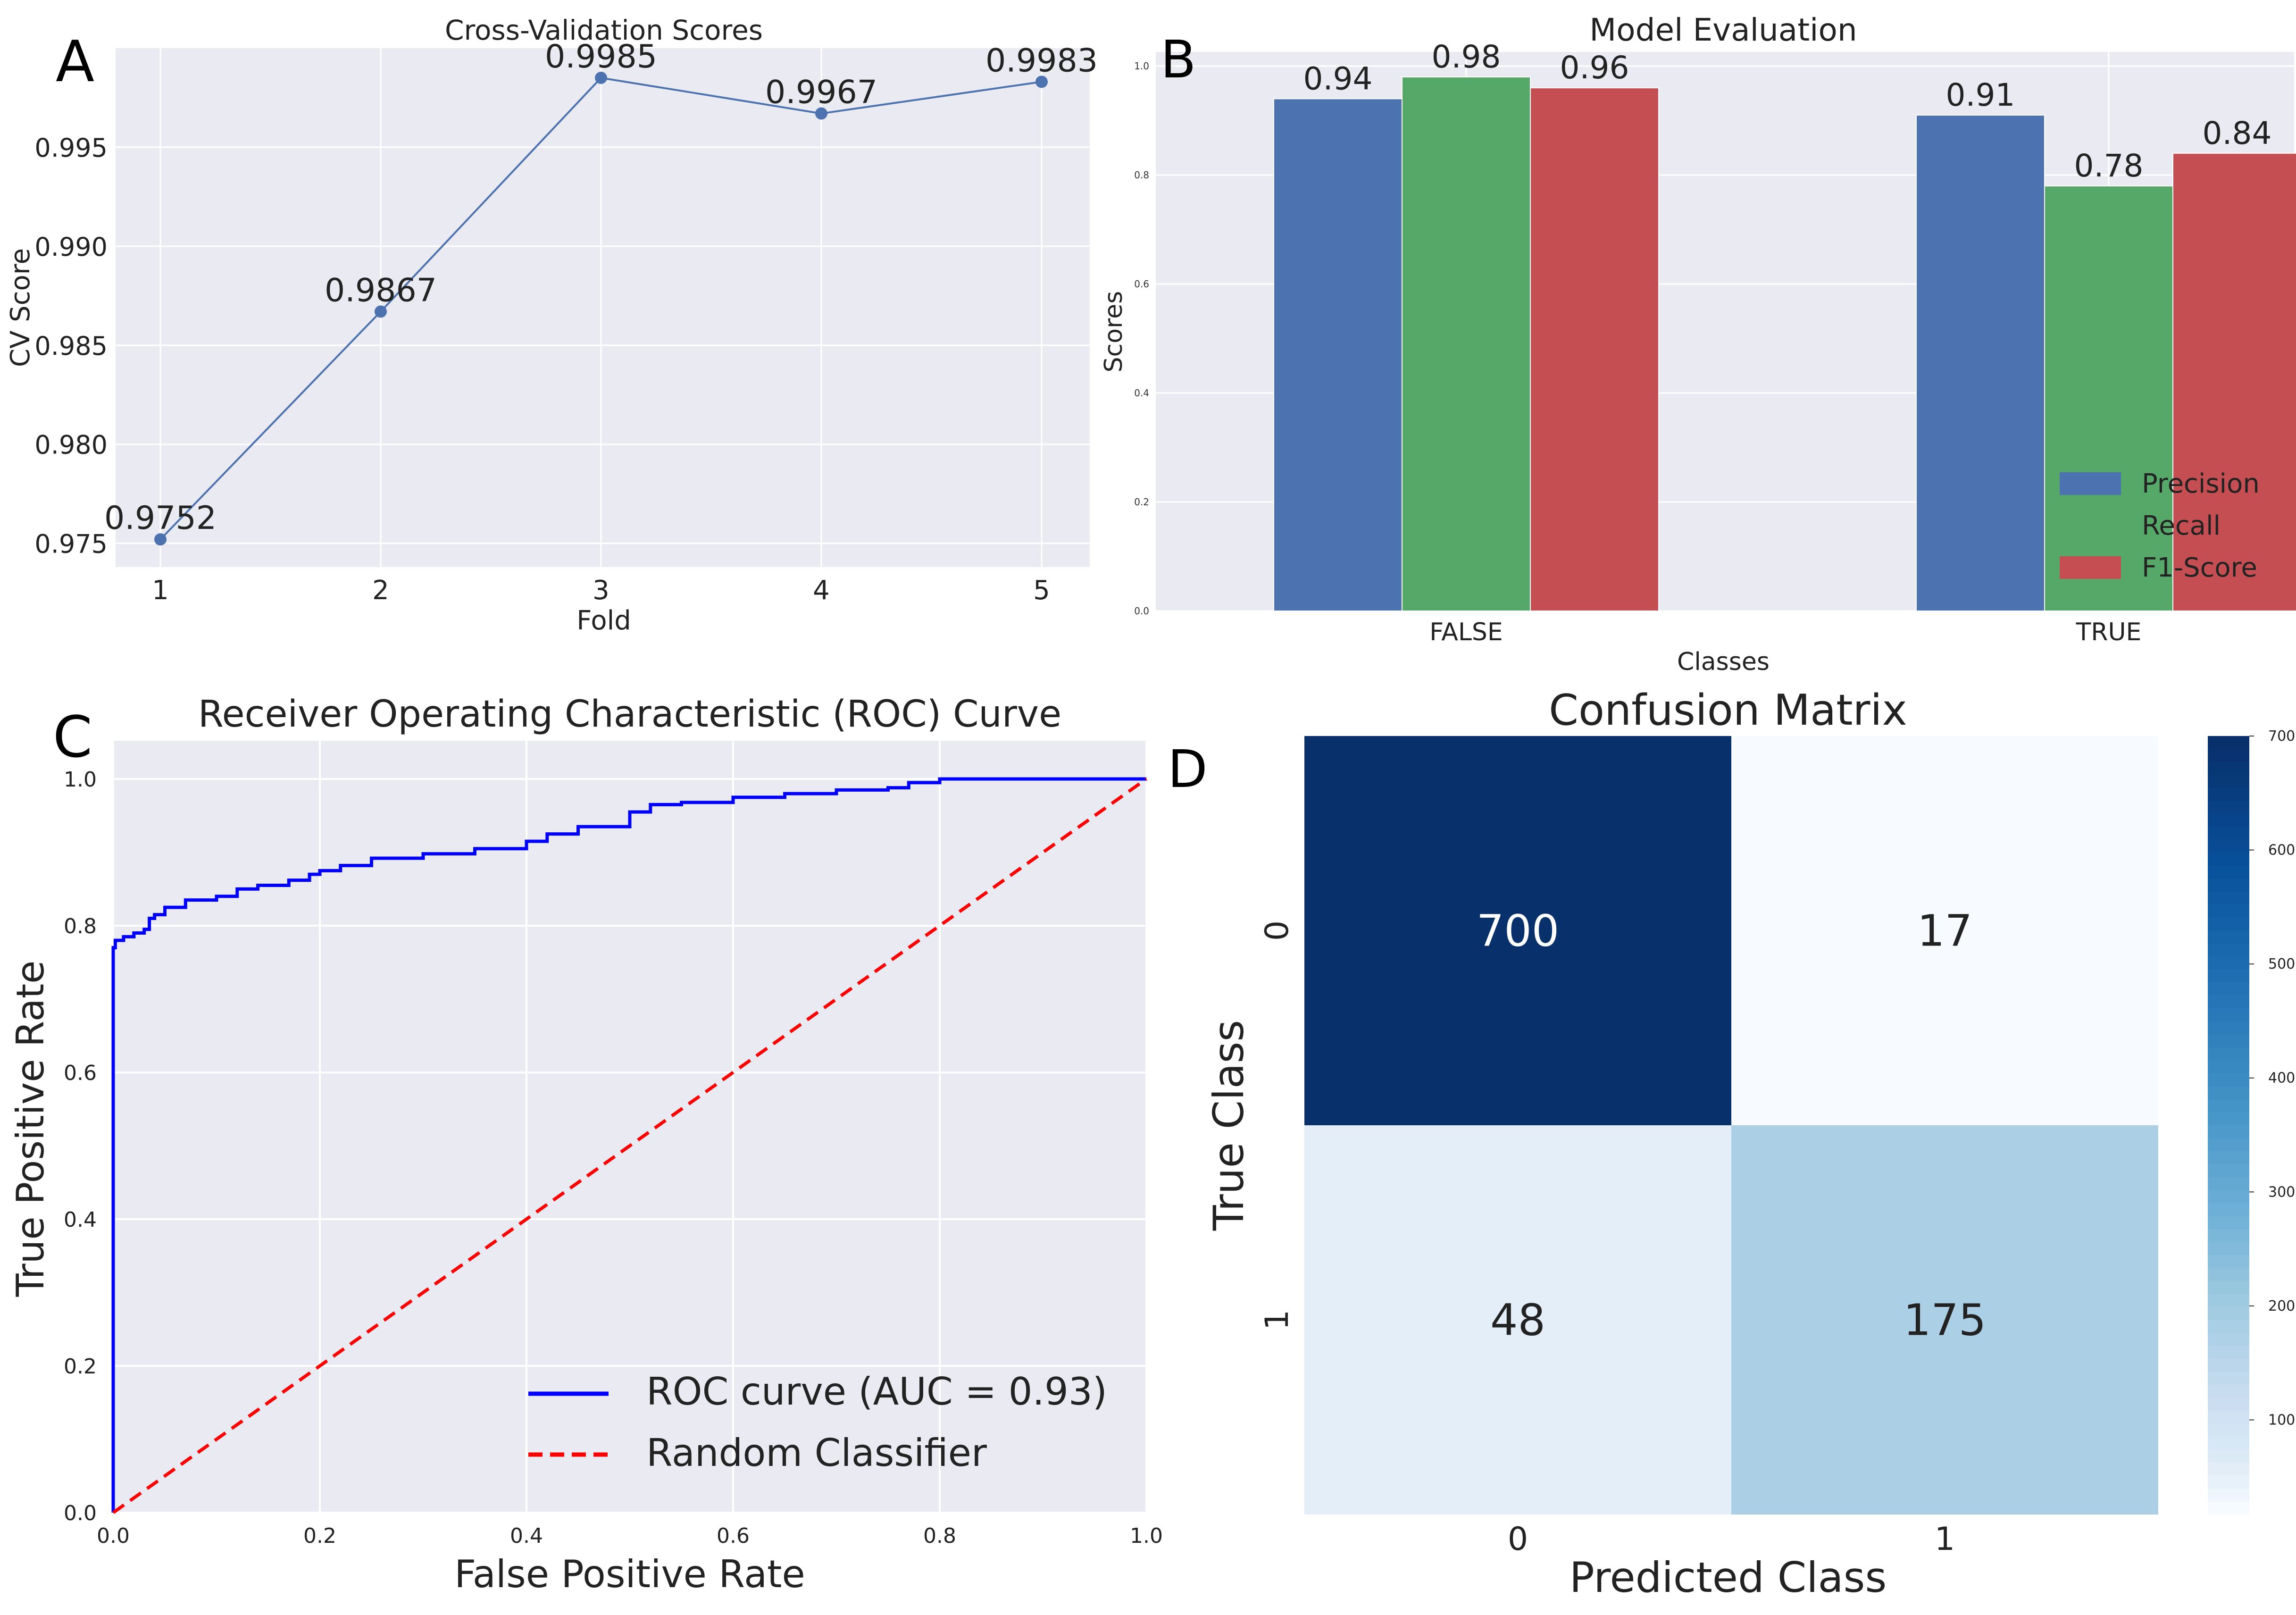  I want to click on d-xtick: 1, so click(1945, 1539).